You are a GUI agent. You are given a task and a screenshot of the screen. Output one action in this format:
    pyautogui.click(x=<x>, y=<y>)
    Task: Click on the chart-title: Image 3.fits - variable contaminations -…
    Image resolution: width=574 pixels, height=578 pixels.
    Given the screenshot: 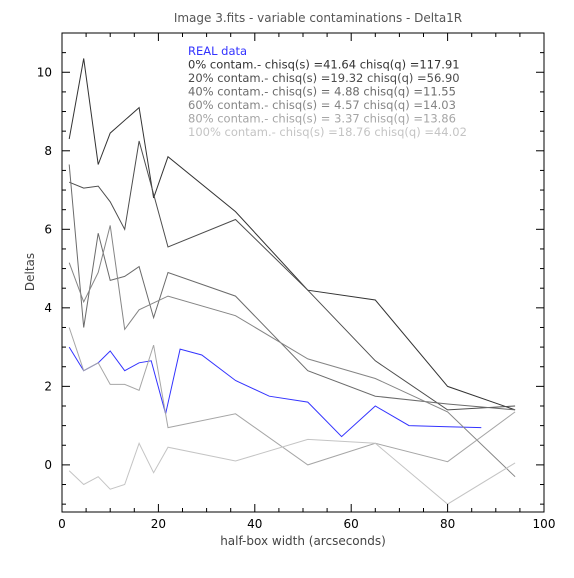 What is the action you would take?
    pyautogui.click(x=318, y=18)
    